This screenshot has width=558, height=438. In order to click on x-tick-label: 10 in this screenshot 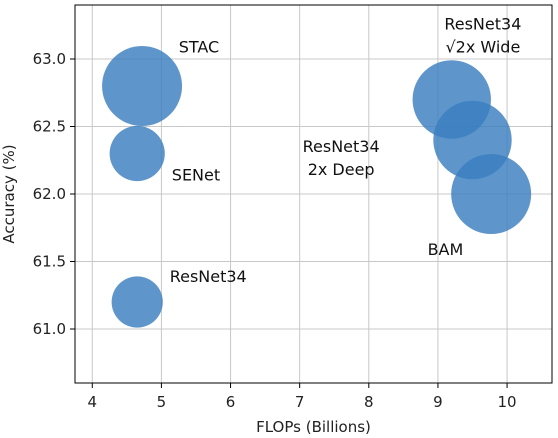, I will do `click(507, 402)`.